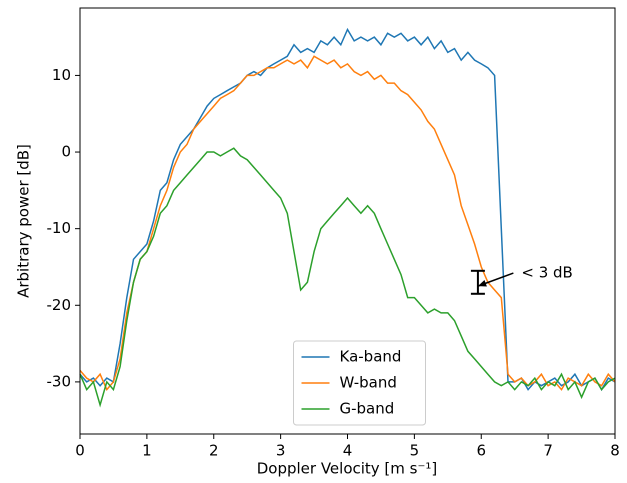 The width and height of the screenshot is (627, 483). What do you see at coordinates (371, 357) in the screenshot?
I see `legend-label: Ka-band` at bounding box center [371, 357].